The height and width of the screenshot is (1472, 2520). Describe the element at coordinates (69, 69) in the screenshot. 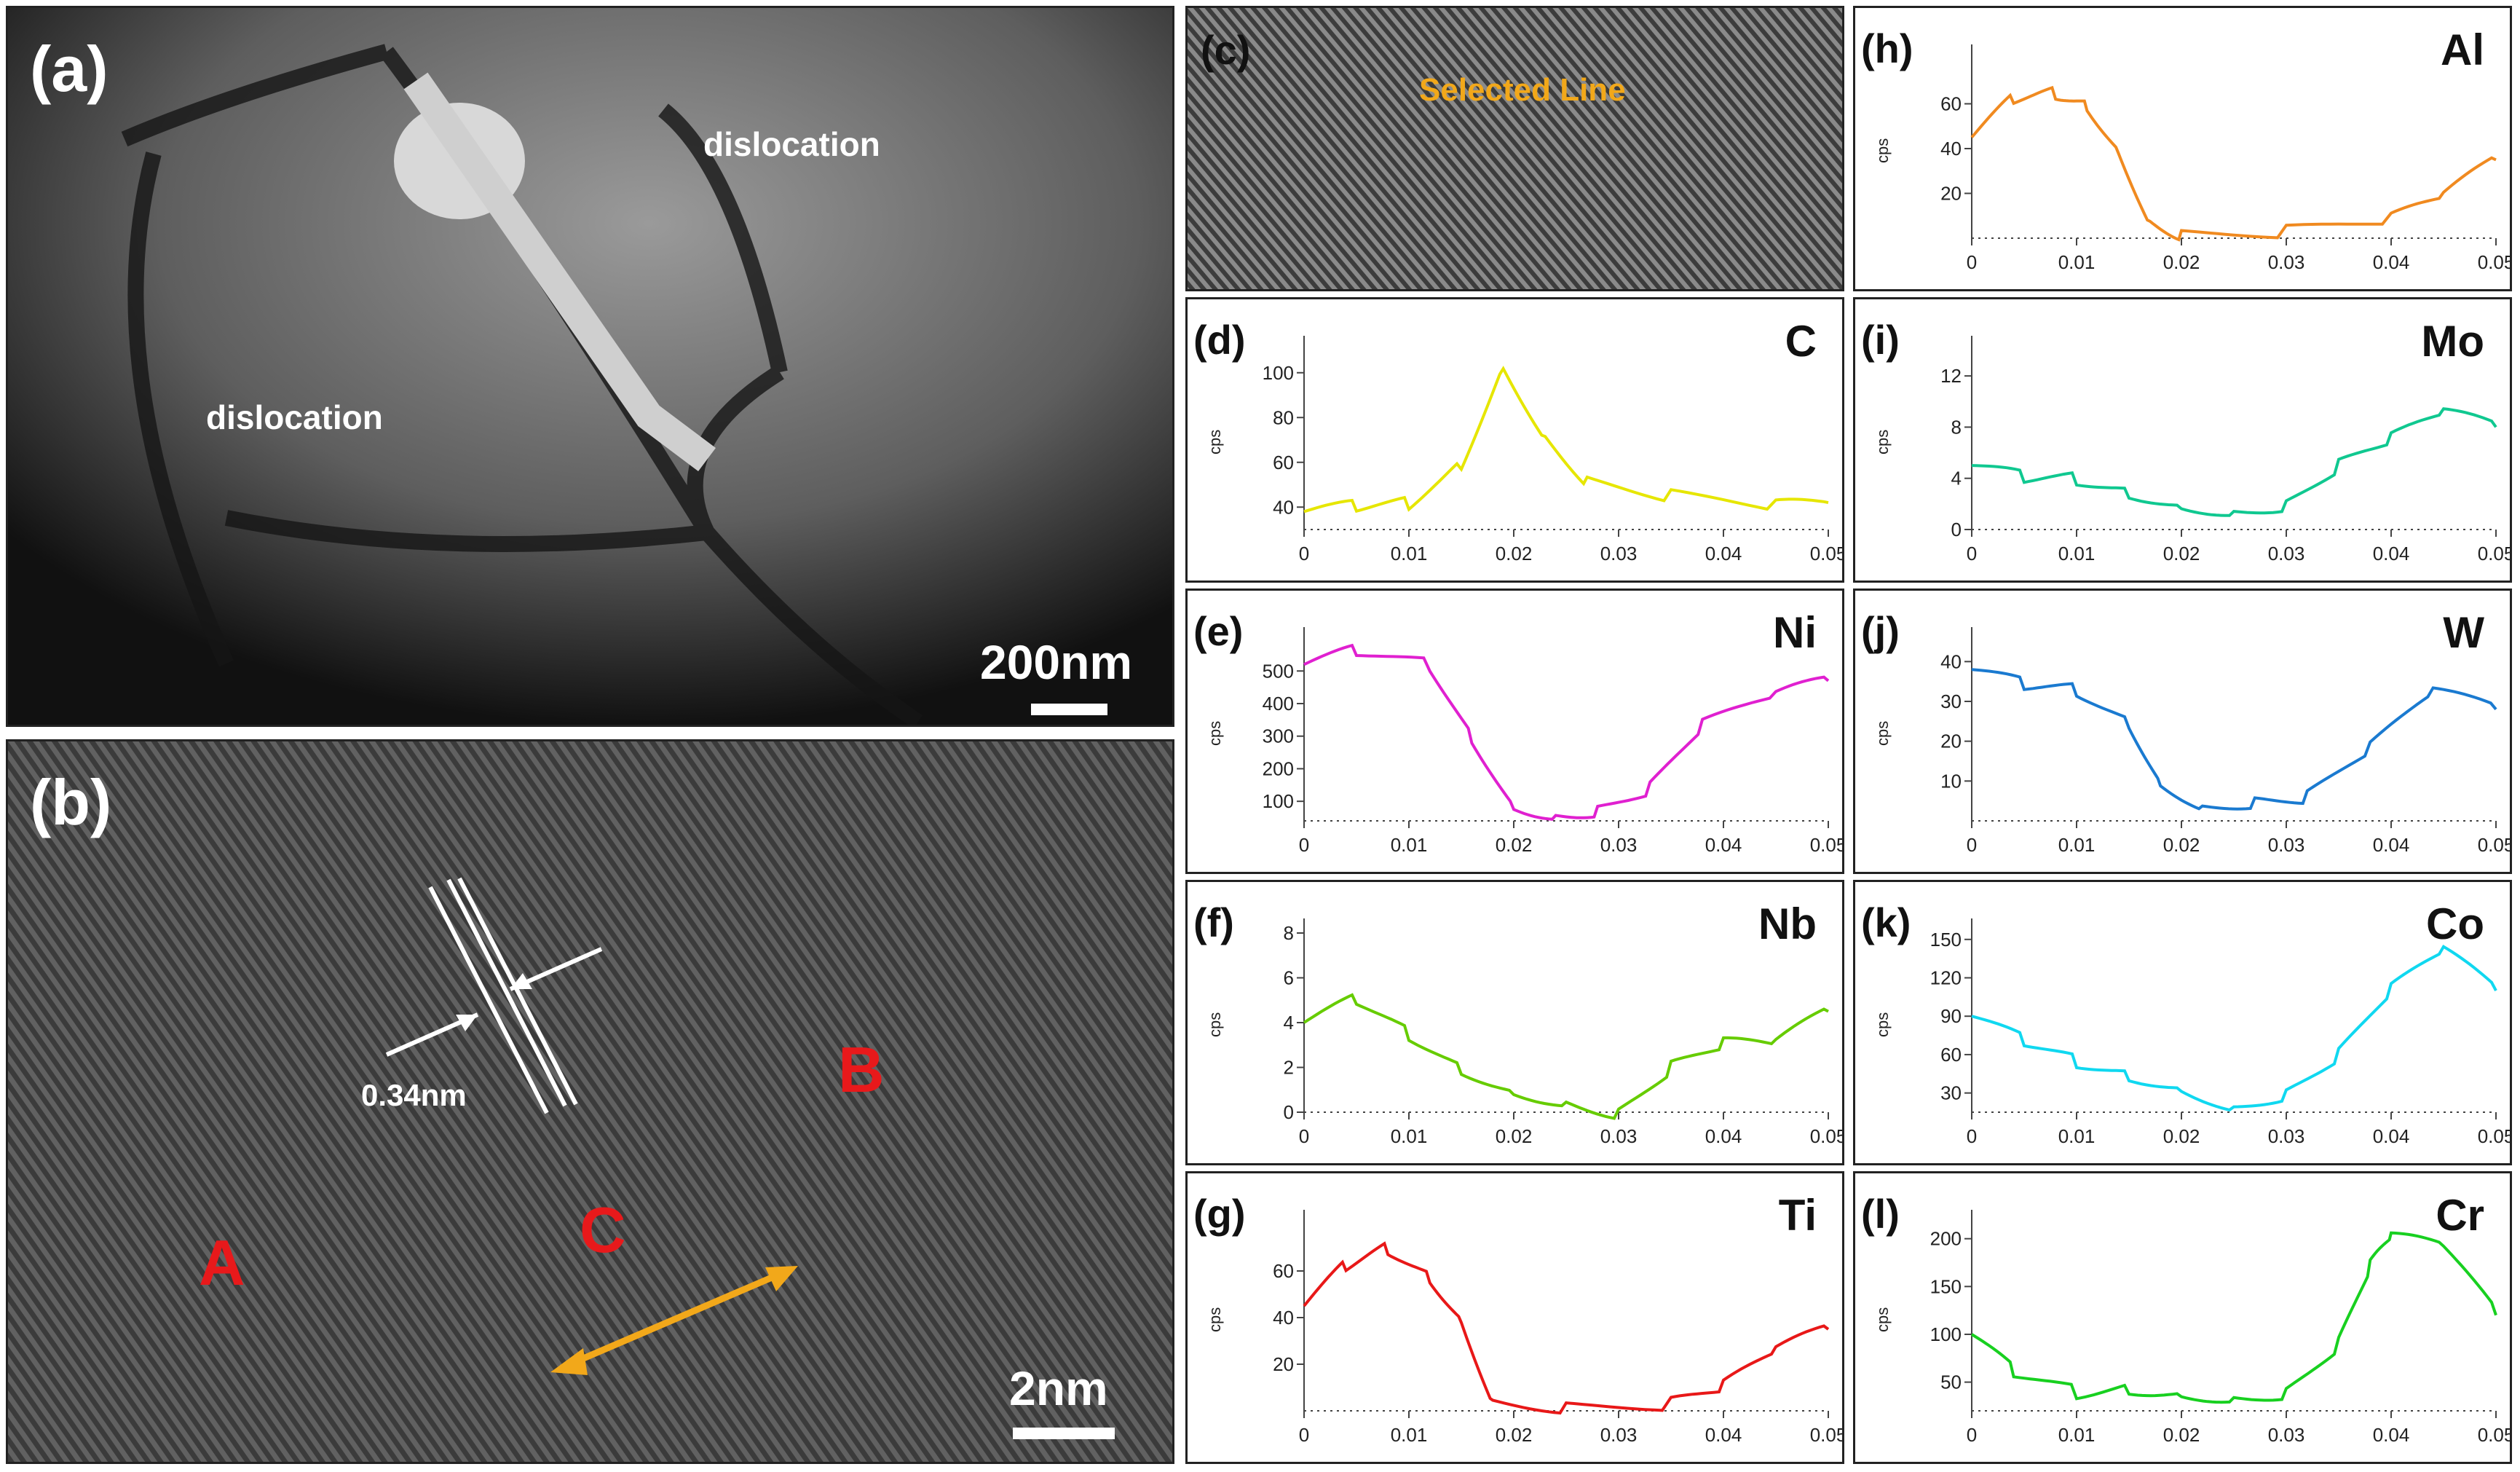

I see `panel-a-label: (a)` at that location.